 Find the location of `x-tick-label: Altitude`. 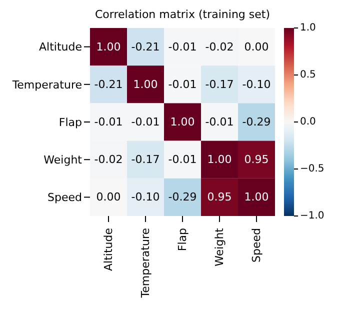

x-tick-label: Altitude is located at coordinates (108, 249).